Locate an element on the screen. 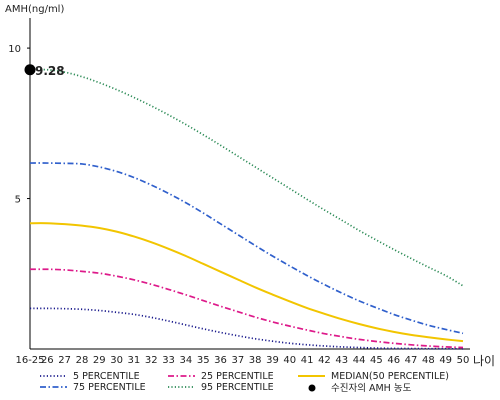  x-tick-label: 16-25 is located at coordinates (29, 360).